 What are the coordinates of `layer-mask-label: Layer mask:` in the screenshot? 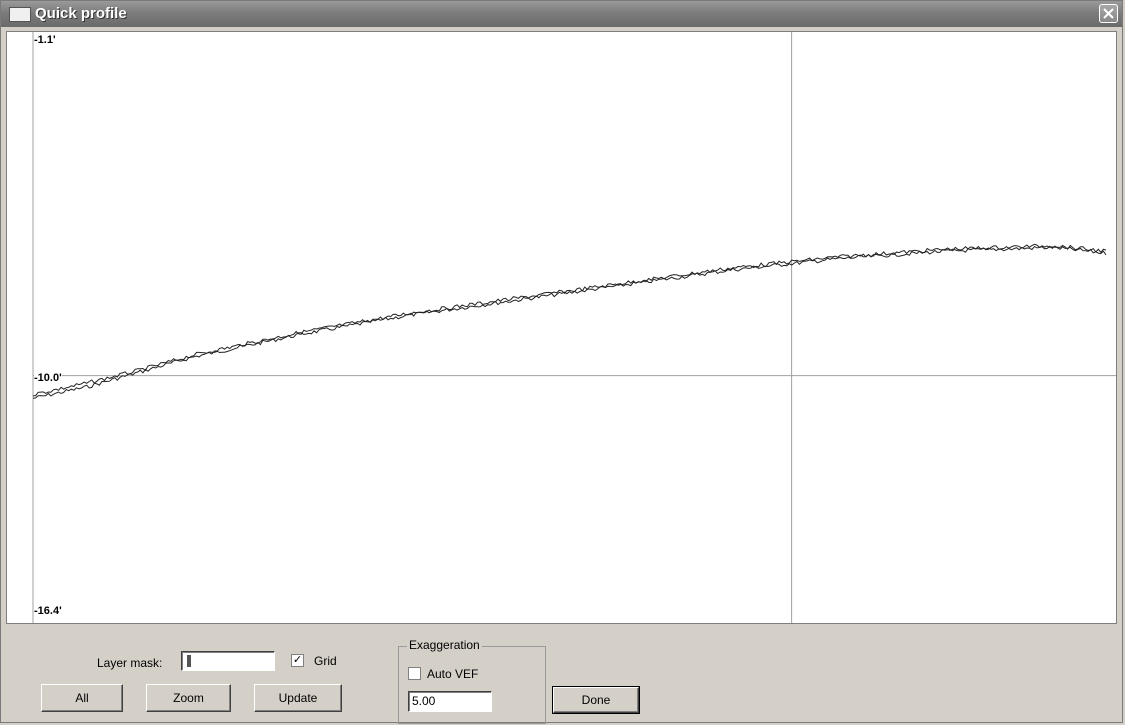 It's located at (130, 663).